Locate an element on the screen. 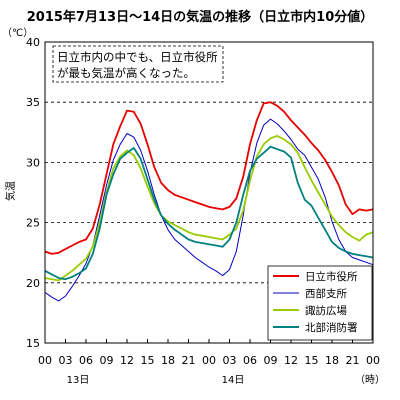 The width and height of the screenshot is (400, 400). annotation-box: 日立市内の中でも、日立市役所 が最も気温が高くなった。 is located at coordinates (138, 64).